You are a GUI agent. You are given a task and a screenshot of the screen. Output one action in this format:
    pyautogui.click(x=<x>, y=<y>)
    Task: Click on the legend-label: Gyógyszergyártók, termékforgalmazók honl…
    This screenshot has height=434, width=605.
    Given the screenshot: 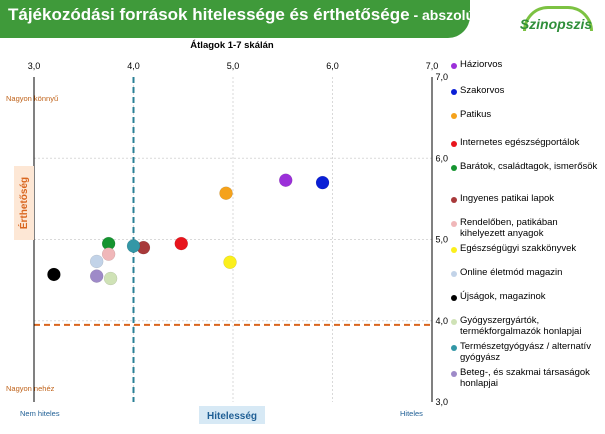 What is the action you would take?
    pyautogui.click(x=521, y=326)
    